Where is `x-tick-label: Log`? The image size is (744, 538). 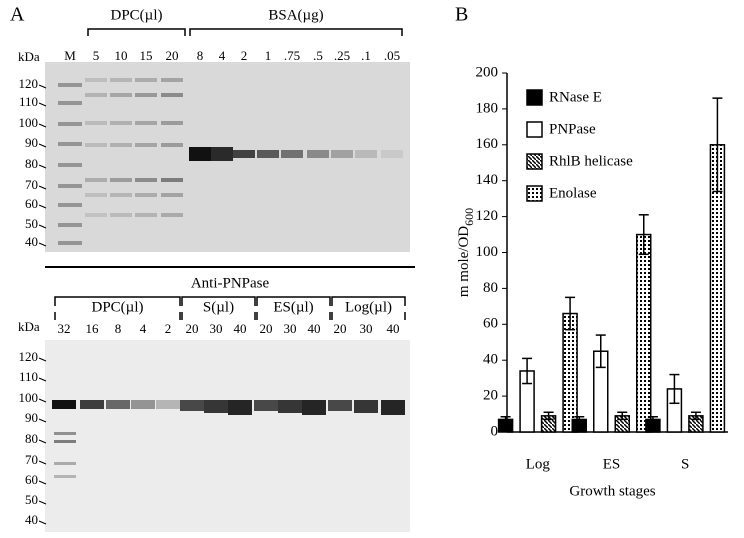
x-tick-label: Log is located at coordinates (538, 464).